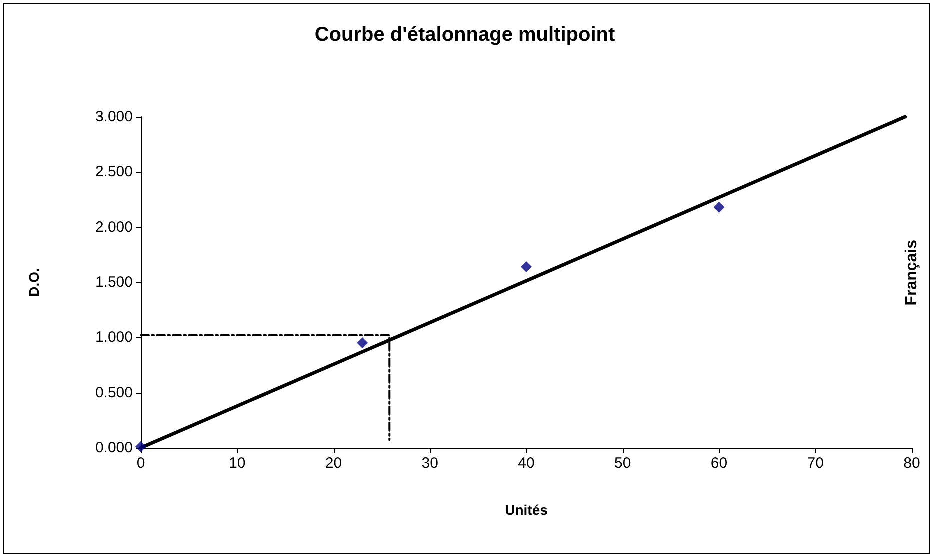  I want to click on y-axis-title: D.O., so click(34, 282).